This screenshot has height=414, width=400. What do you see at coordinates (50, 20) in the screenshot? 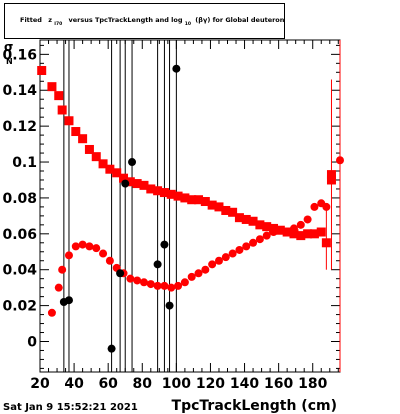
I see `title-text-z: z` at bounding box center [50, 20].